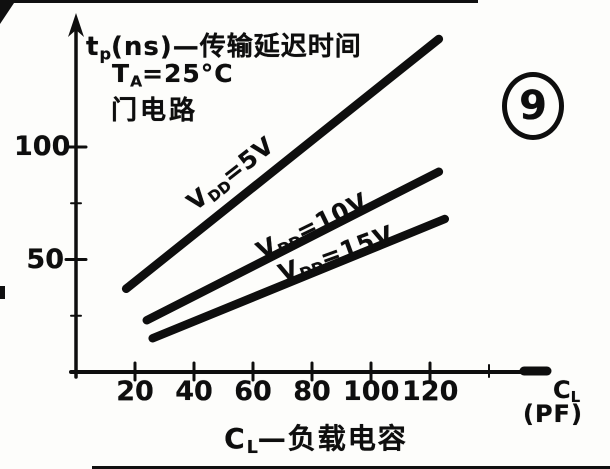  I want to click on data-line-vdd-15v, so click(298, 278).